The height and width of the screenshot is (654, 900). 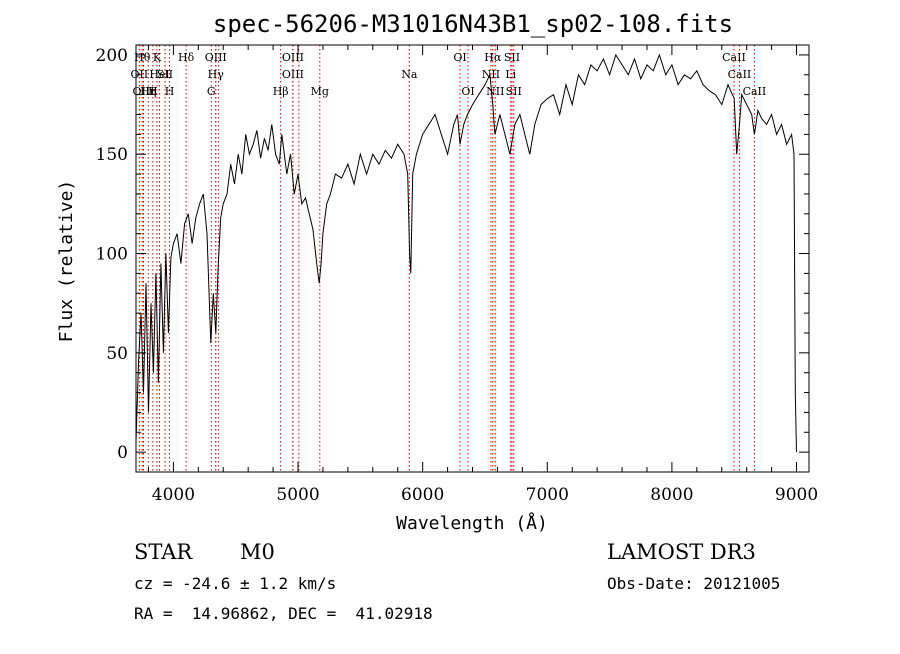 I want to click on observation-date: Obs-Date: 20121005, so click(x=694, y=583).